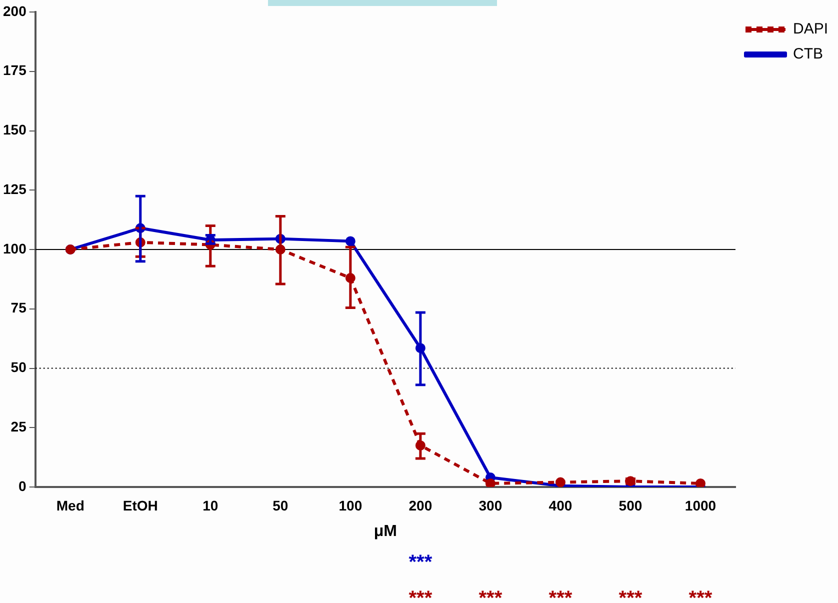 Image resolution: width=838 pixels, height=603 pixels. What do you see at coordinates (15, 188) in the screenshot?
I see `y-tick-label: 125` at bounding box center [15, 188].